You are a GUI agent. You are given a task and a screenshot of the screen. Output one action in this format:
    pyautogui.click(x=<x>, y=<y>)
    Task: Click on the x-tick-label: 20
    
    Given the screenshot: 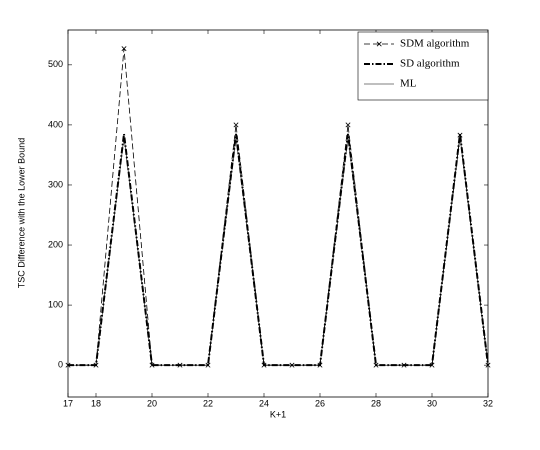 What is the action you would take?
    pyautogui.click(x=152, y=403)
    